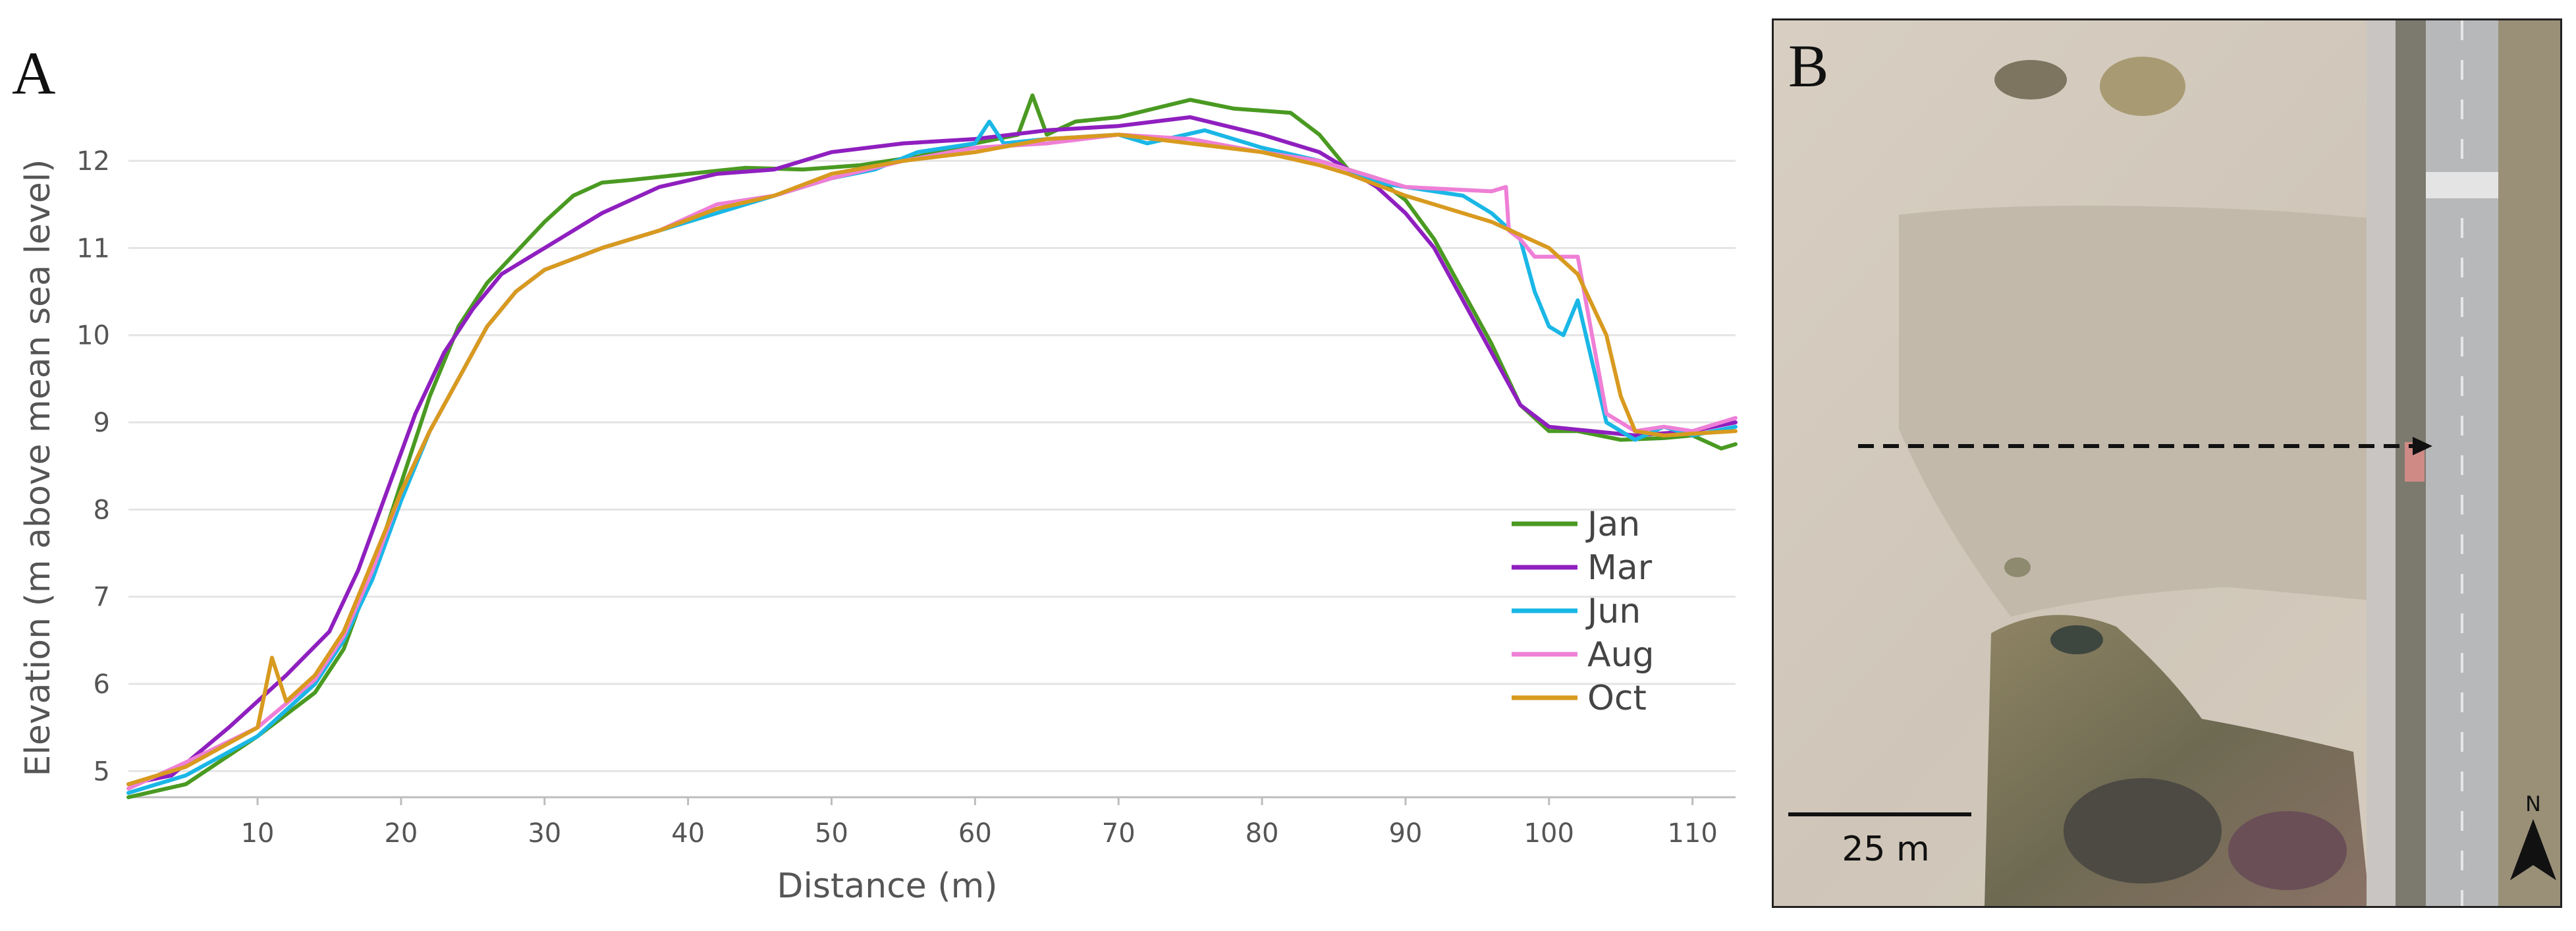  I want to click on y-tick-label: 12, so click(93, 161).